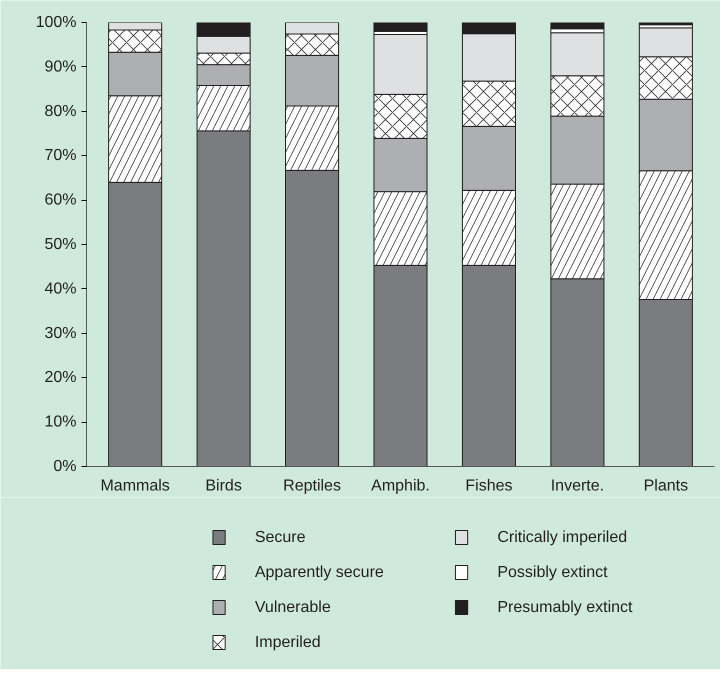  Describe the element at coordinates (60, 377) in the screenshot. I see `y-tick-label: 20%` at that location.